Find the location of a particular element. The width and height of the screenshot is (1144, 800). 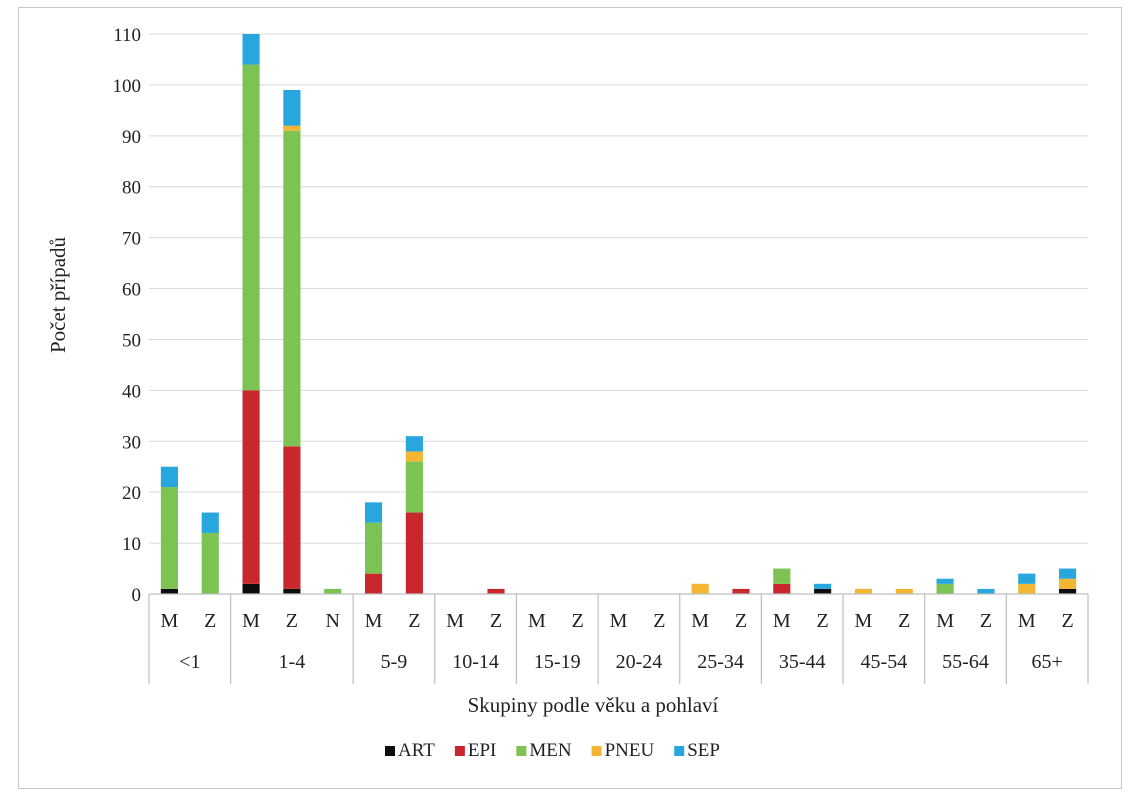

legend-label-men: MEN is located at coordinates (550, 750).